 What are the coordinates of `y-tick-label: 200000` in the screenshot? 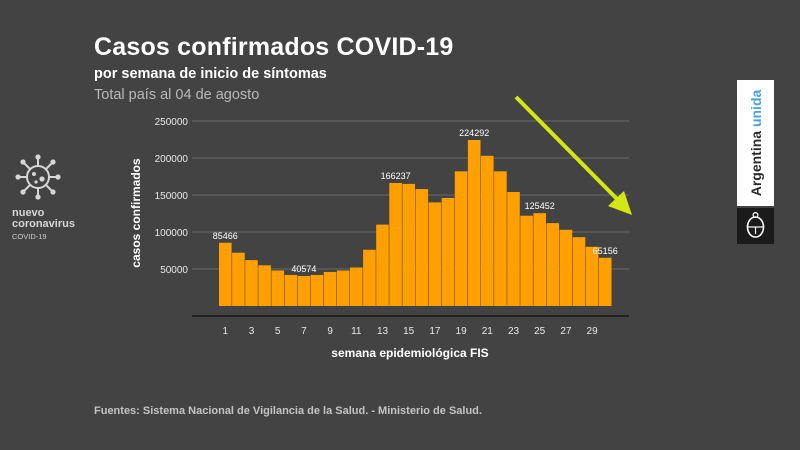 It's located at (172, 159).